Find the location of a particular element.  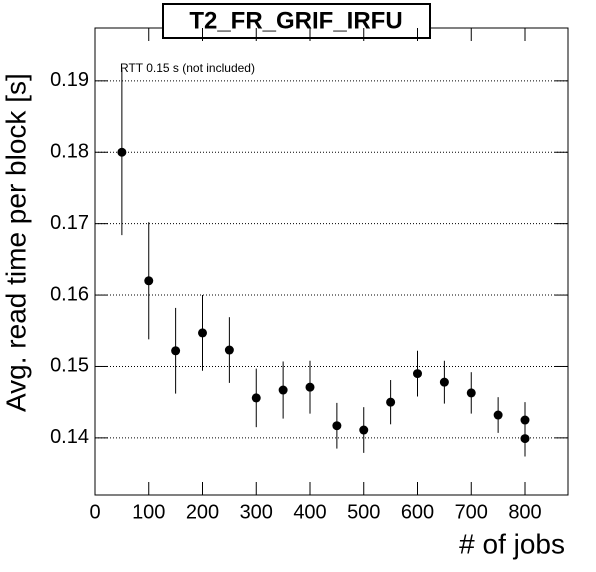

x-tick-label: 700 is located at coordinates (471, 512).